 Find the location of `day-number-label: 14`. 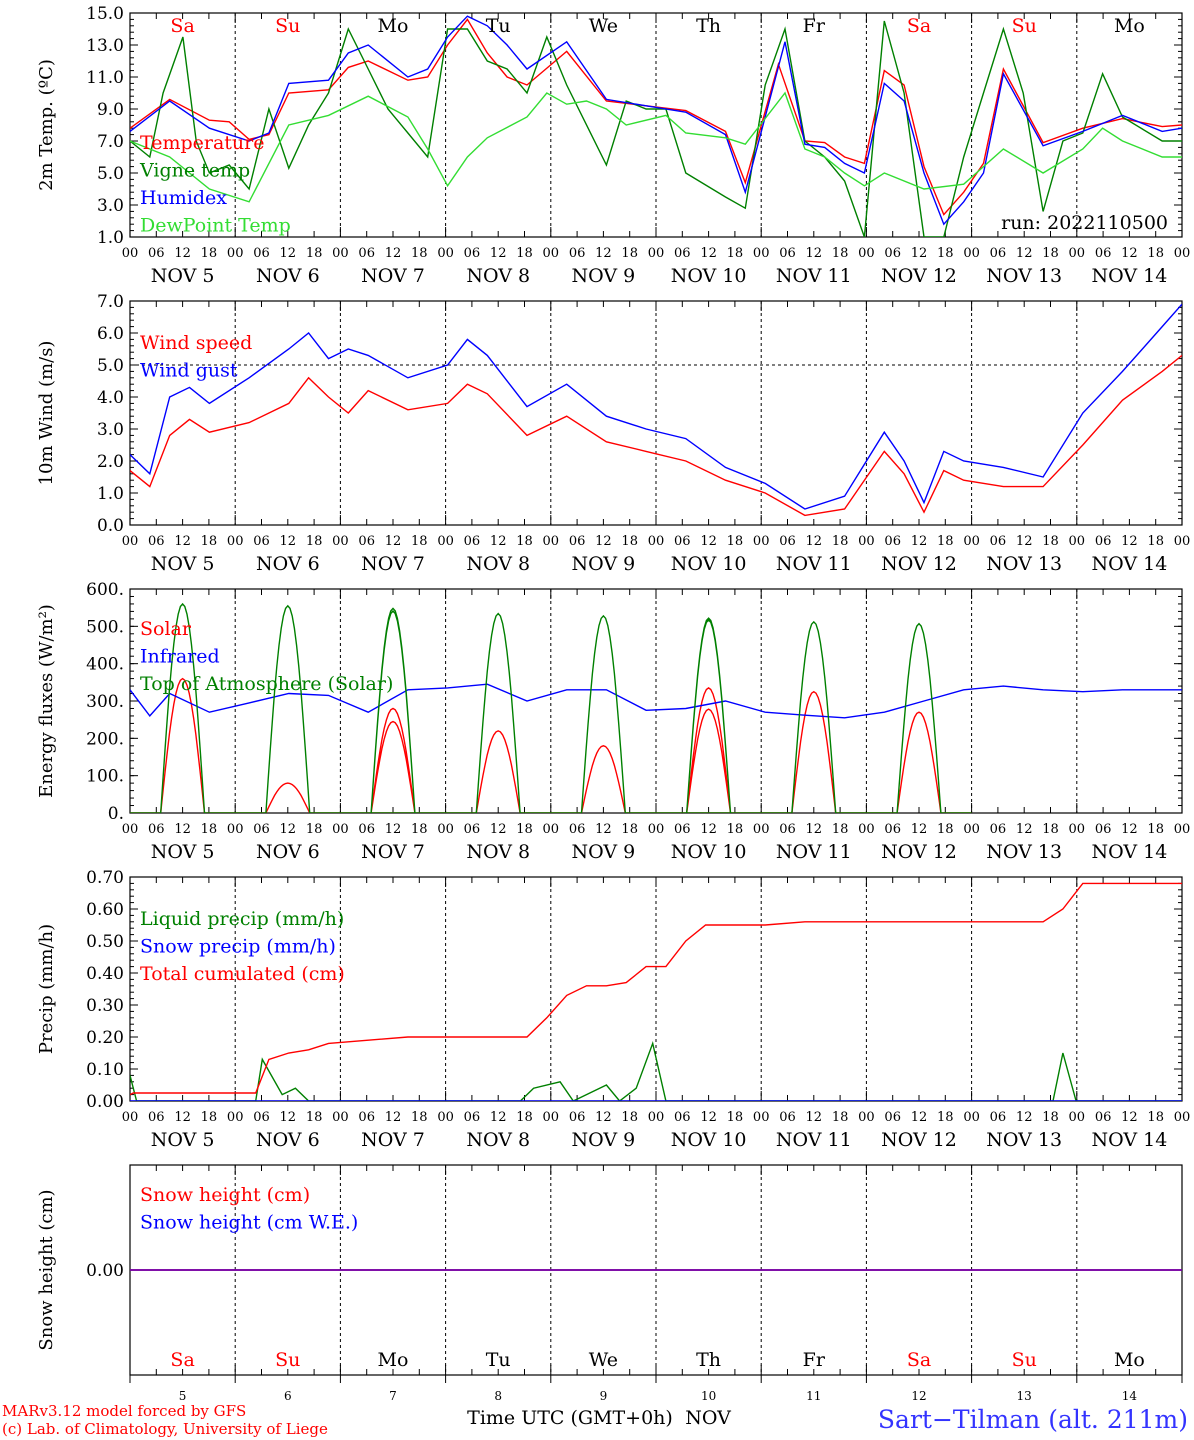

day-number-label: 14 is located at coordinates (1130, 1396).